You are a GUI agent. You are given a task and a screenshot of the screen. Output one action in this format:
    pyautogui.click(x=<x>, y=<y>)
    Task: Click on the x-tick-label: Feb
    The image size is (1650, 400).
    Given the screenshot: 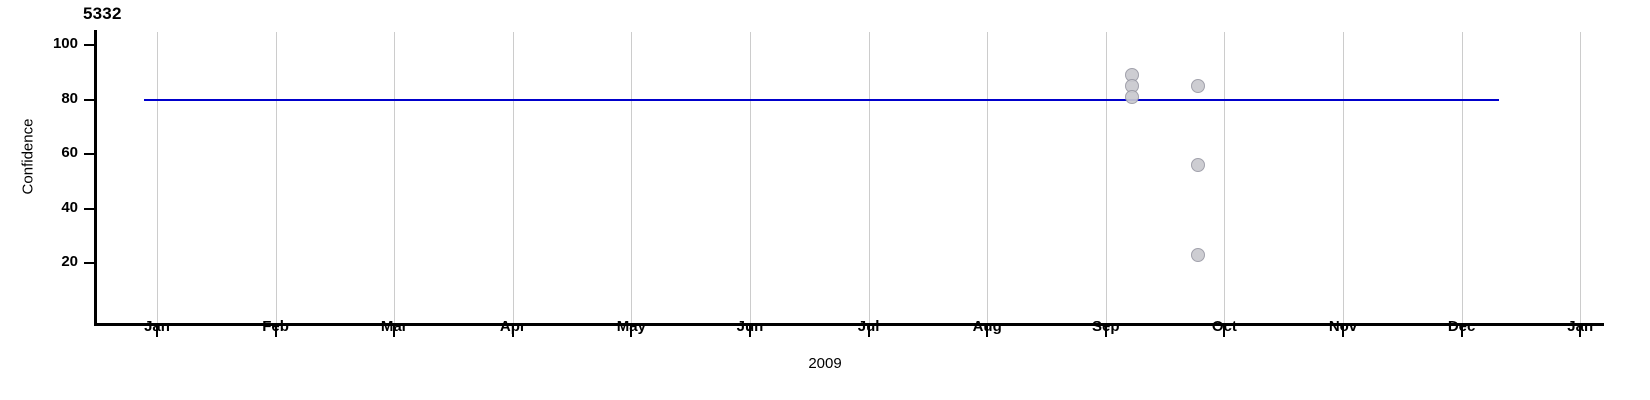 What is the action you would take?
    pyautogui.click(x=275, y=326)
    